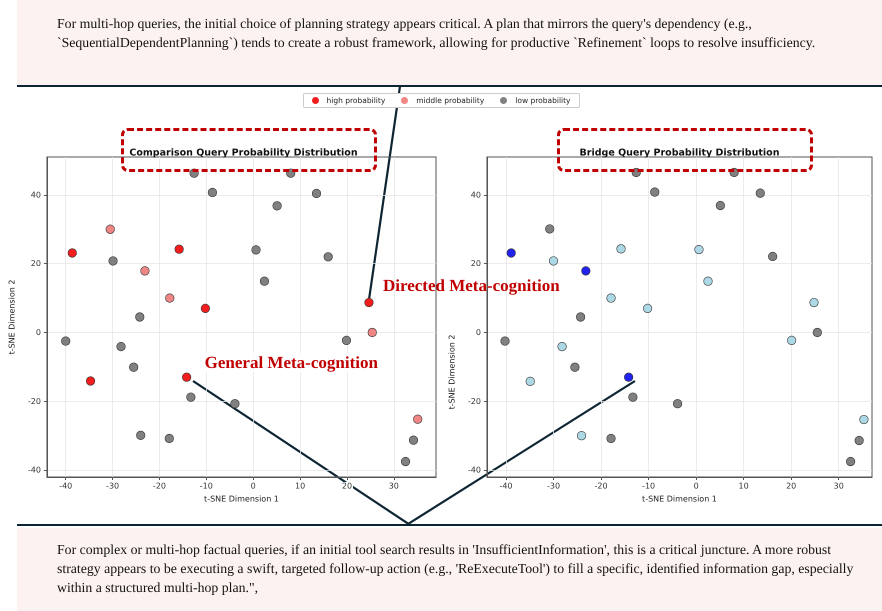 The width and height of the screenshot is (882, 611). I want to click on text: For multi-hop queries, the initial choice of planning strategy appears critical. A plan that mirrors the query's dependency (e.g., `SequentialDependentPlanning`) tends to create a robust framework, allowing for productive `Refinement` loops to resolve insufficiency., so click(436, 33).